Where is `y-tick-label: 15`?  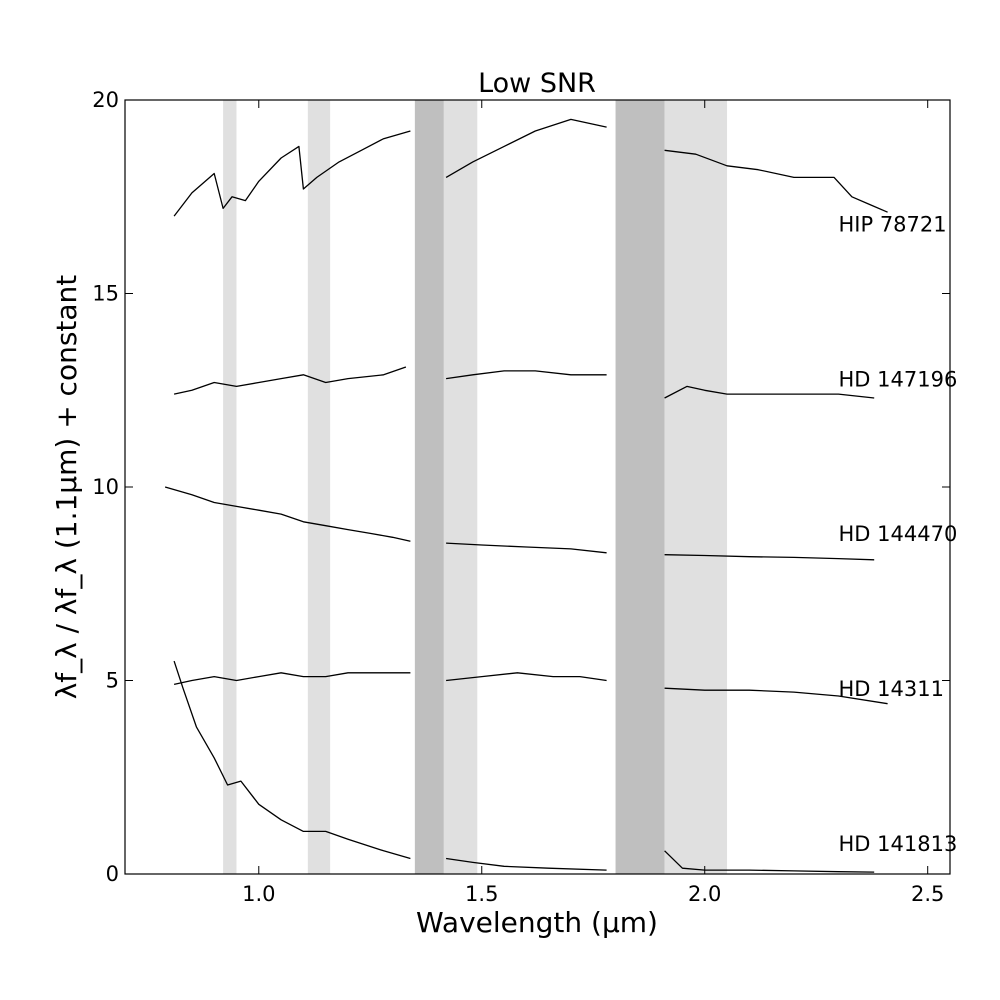
y-tick-label: 15 is located at coordinates (105, 294).